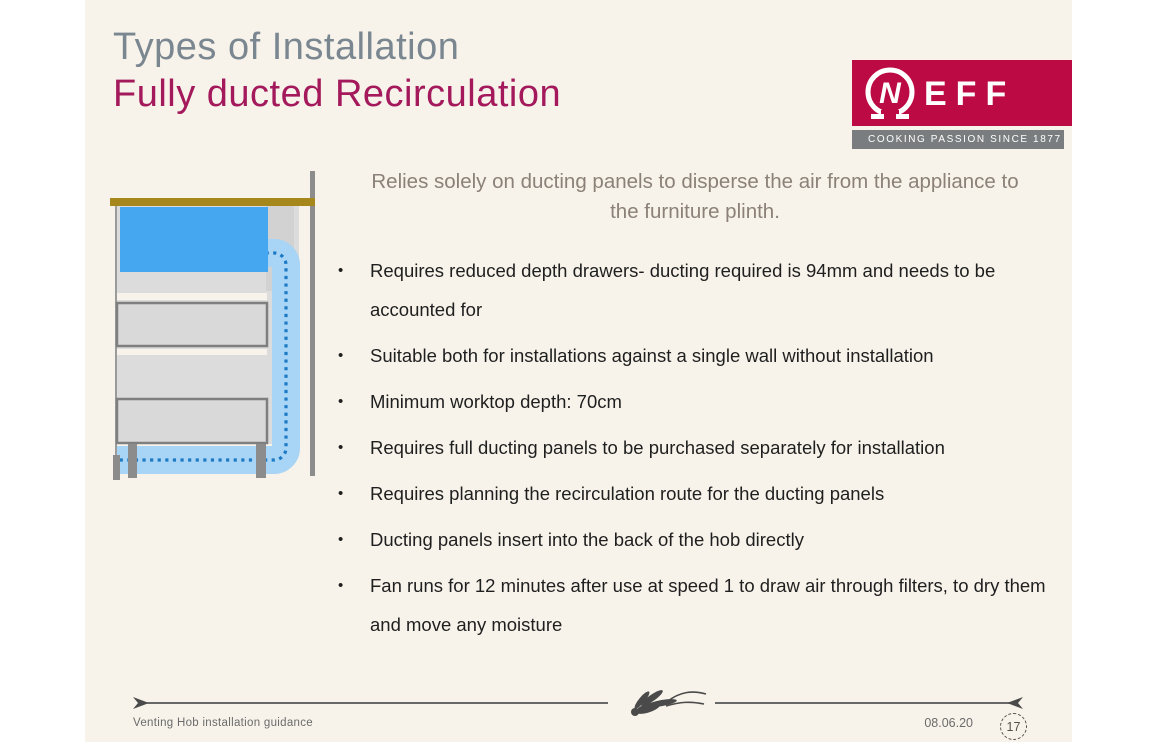 The height and width of the screenshot is (742, 1156). What do you see at coordinates (578, 703) in the screenshot?
I see `footer-divider` at bounding box center [578, 703].